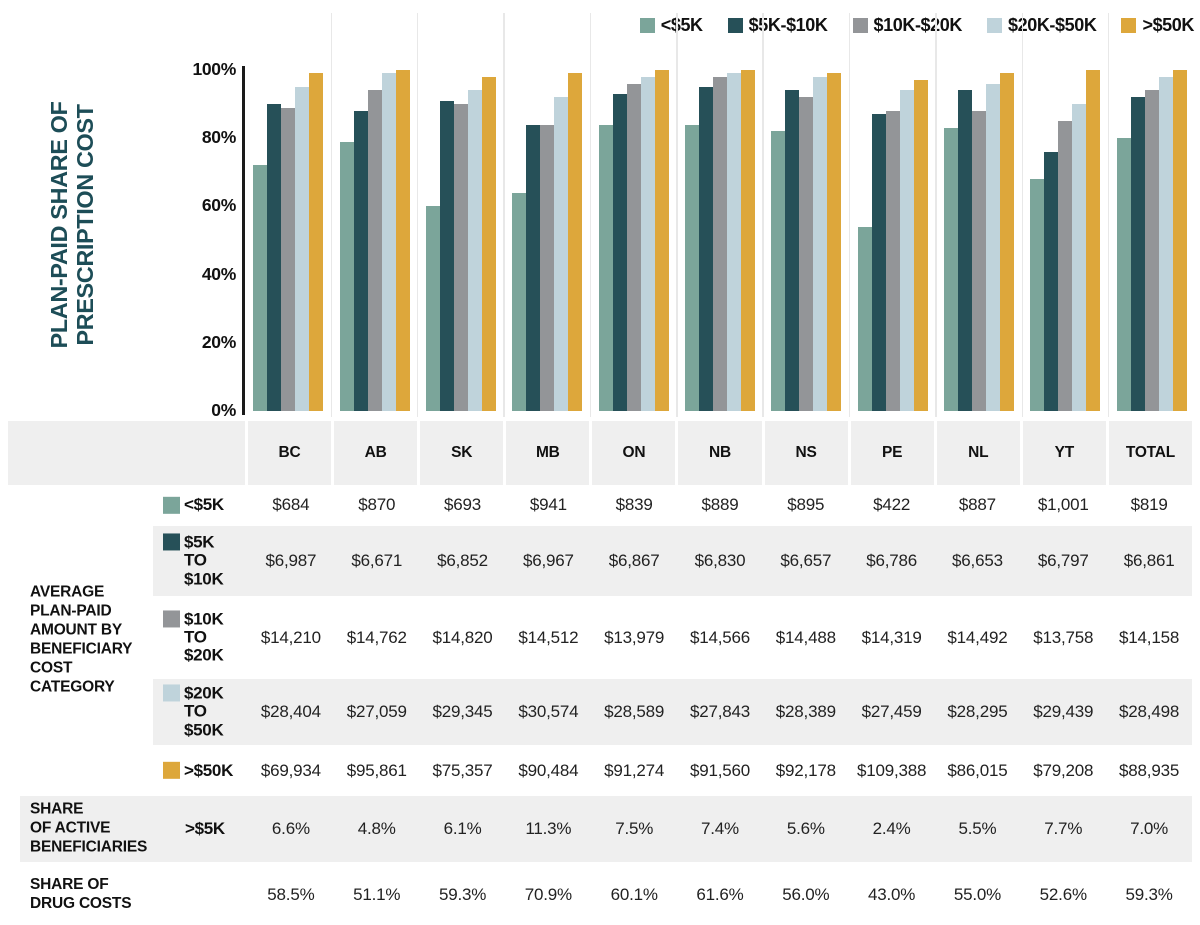 The height and width of the screenshot is (925, 1200). Describe the element at coordinates (720, 637) in the screenshot. I see `table-cell: $14,566` at that location.